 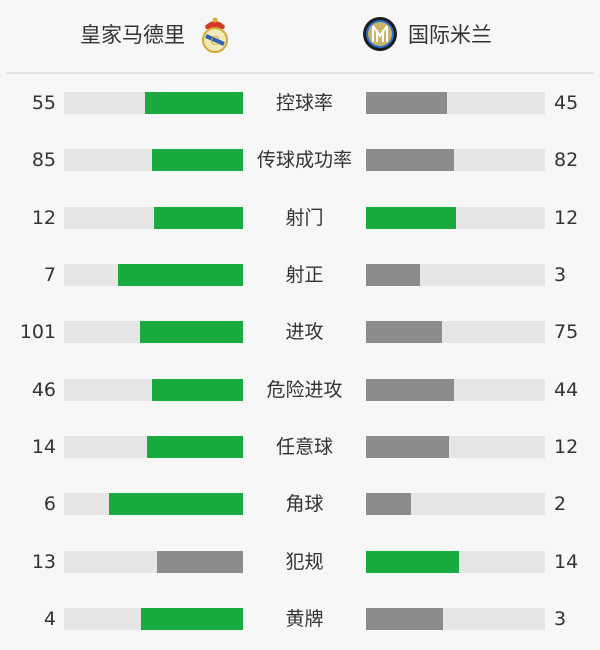 I want to click on home-value: 7, so click(x=49, y=274).